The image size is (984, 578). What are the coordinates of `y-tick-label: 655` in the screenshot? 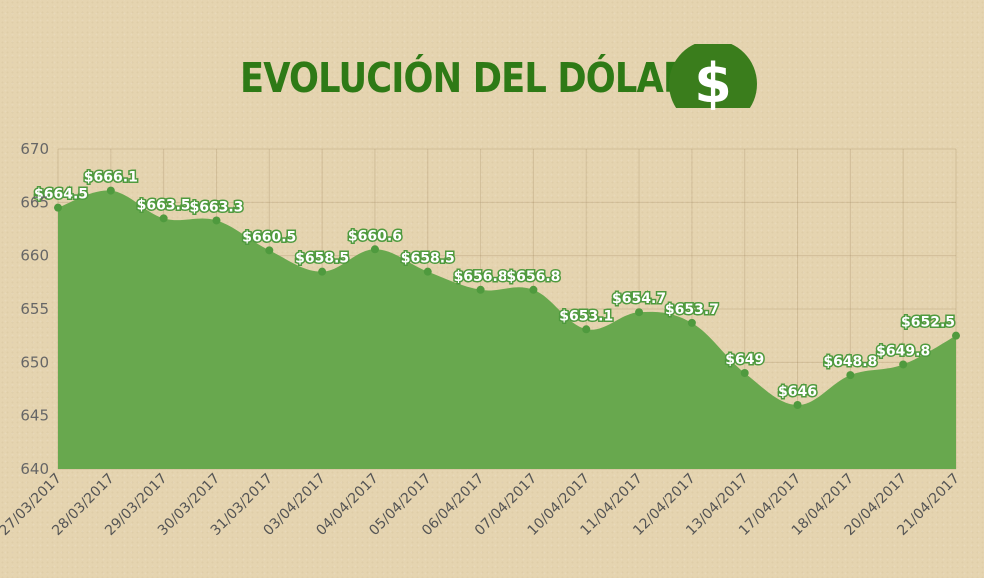 It's located at (34, 309).